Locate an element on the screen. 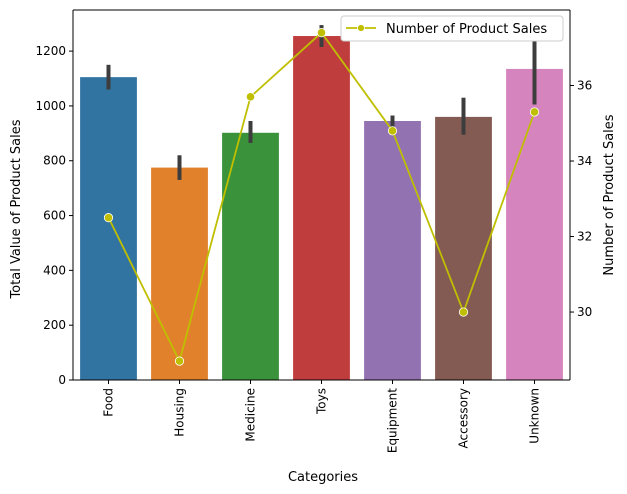 The height and width of the screenshot is (494, 627). y-tick-label-left-0: 0 is located at coordinates (62, 380).